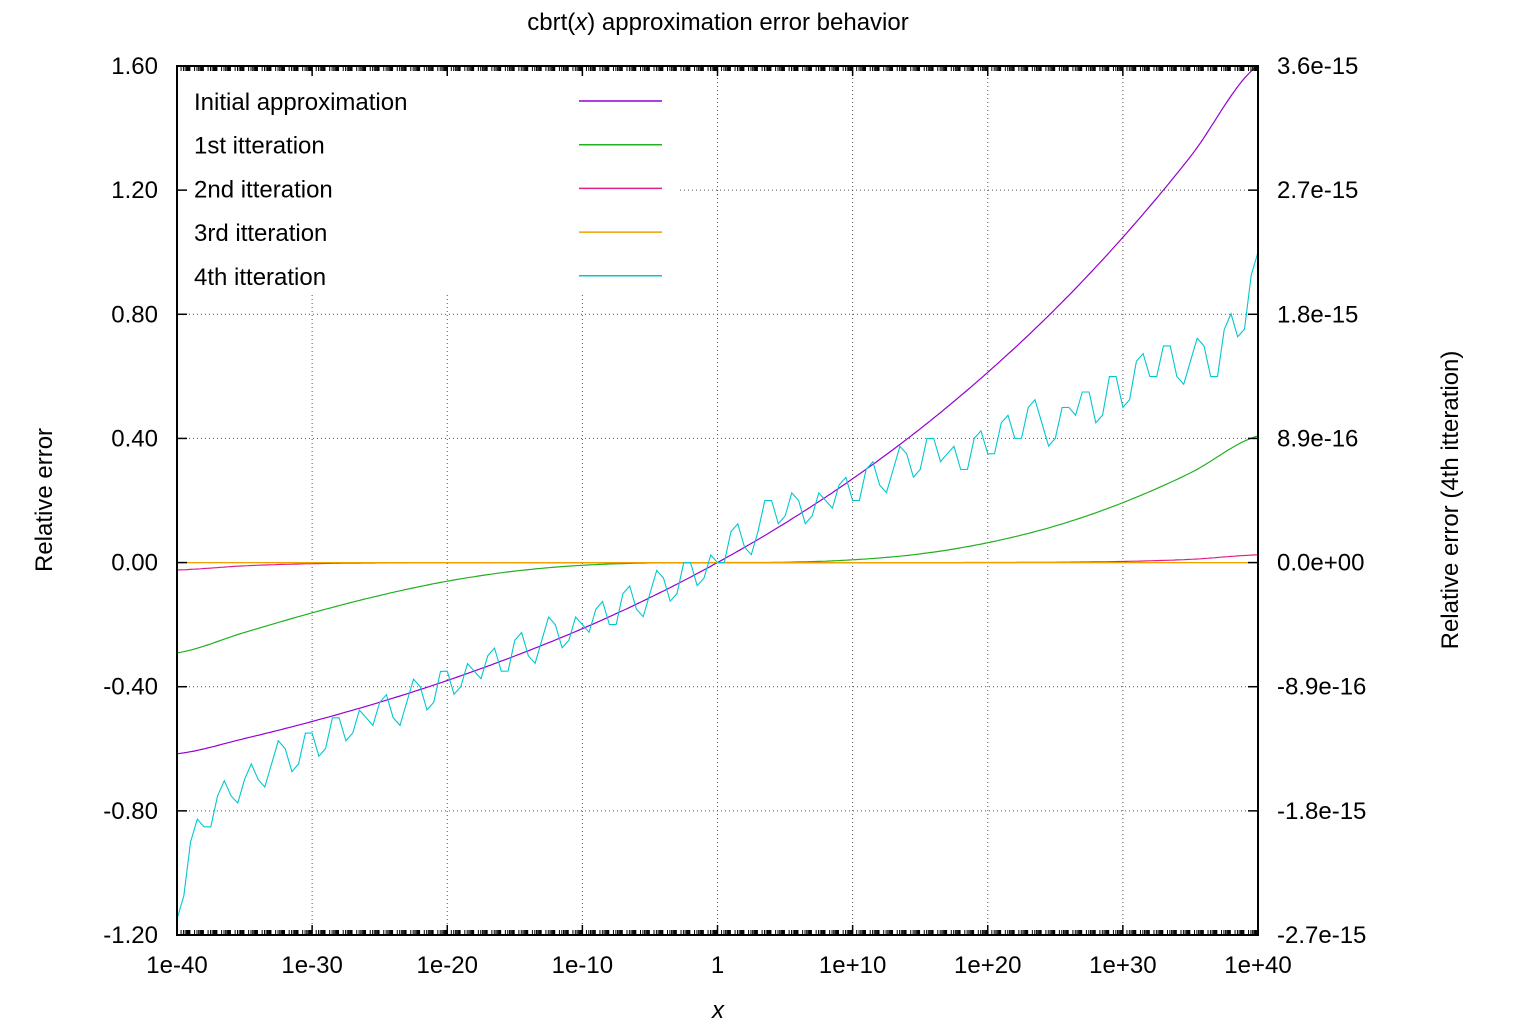 Image resolution: width=1536 pixels, height=1029 pixels. What do you see at coordinates (130, 811) in the screenshot?
I see `y-tick-label: -0.80` at bounding box center [130, 811].